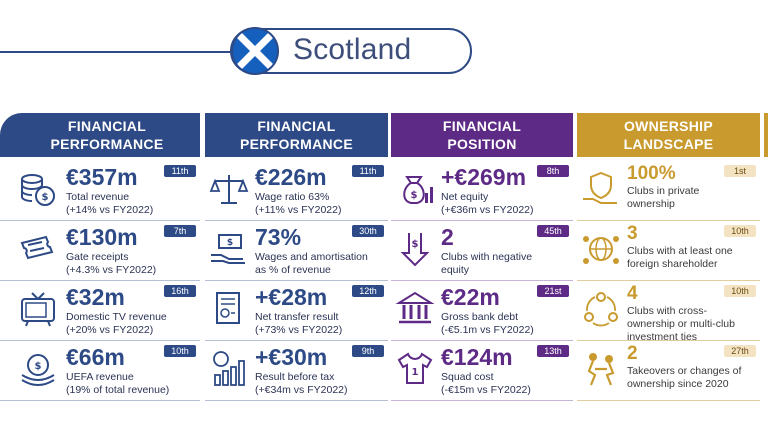 The image size is (768, 432). What do you see at coordinates (684, 371) in the screenshot?
I see `desc-line: Takeovers or changes of` at bounding box center [684, 371].